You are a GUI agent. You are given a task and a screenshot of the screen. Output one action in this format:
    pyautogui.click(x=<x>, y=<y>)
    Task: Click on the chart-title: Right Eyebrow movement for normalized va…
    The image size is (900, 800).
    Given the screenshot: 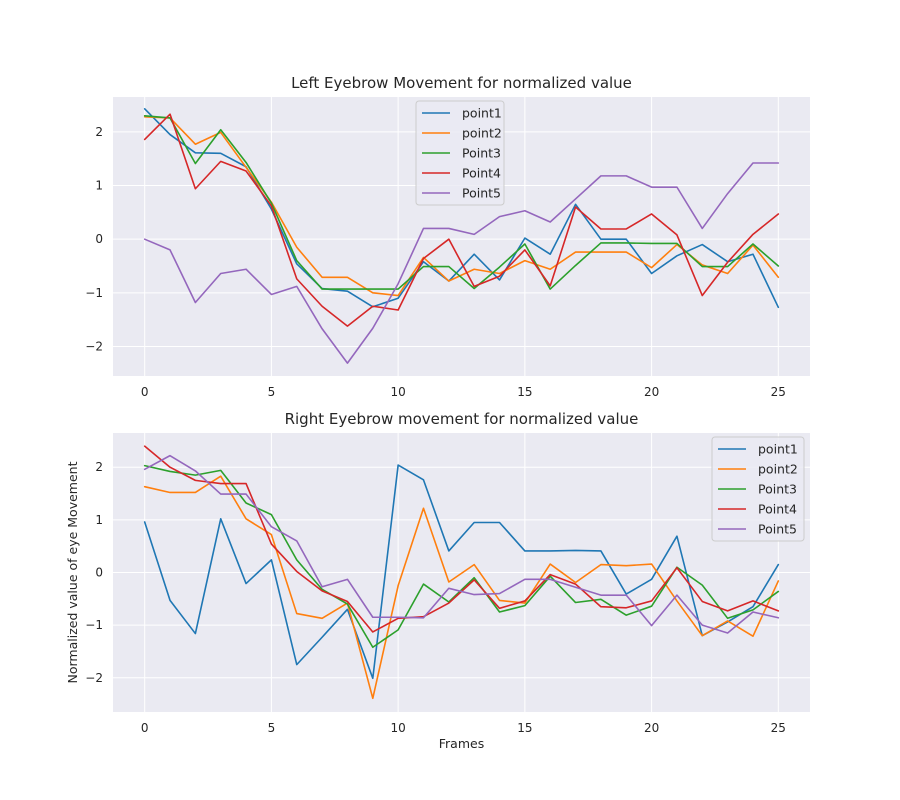 What is the action you would take?
    pyautogui.click(x=462, y=419)
    